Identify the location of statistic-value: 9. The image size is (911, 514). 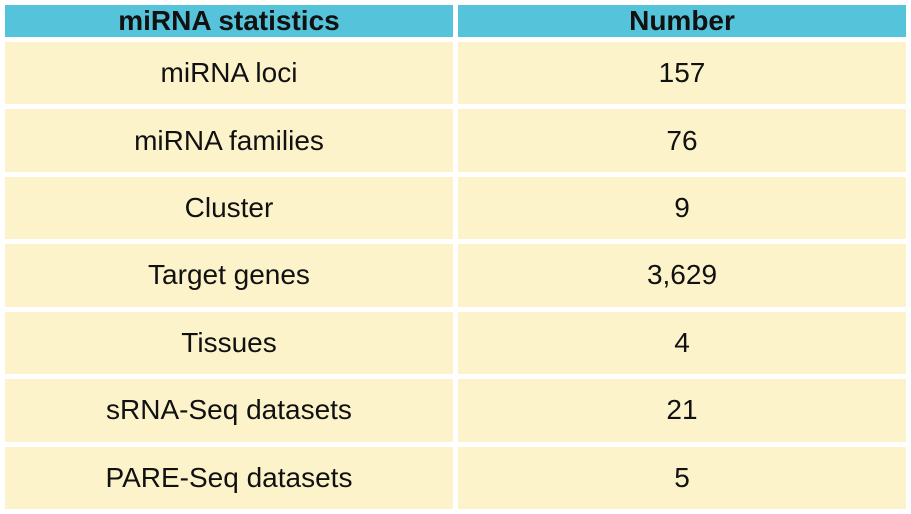
(682, 208).